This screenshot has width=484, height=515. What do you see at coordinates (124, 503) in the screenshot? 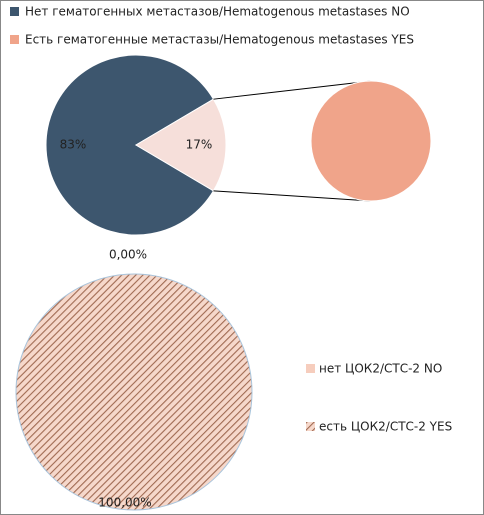
I see `data-label: 100,00%` at bounding box center [124, 503].